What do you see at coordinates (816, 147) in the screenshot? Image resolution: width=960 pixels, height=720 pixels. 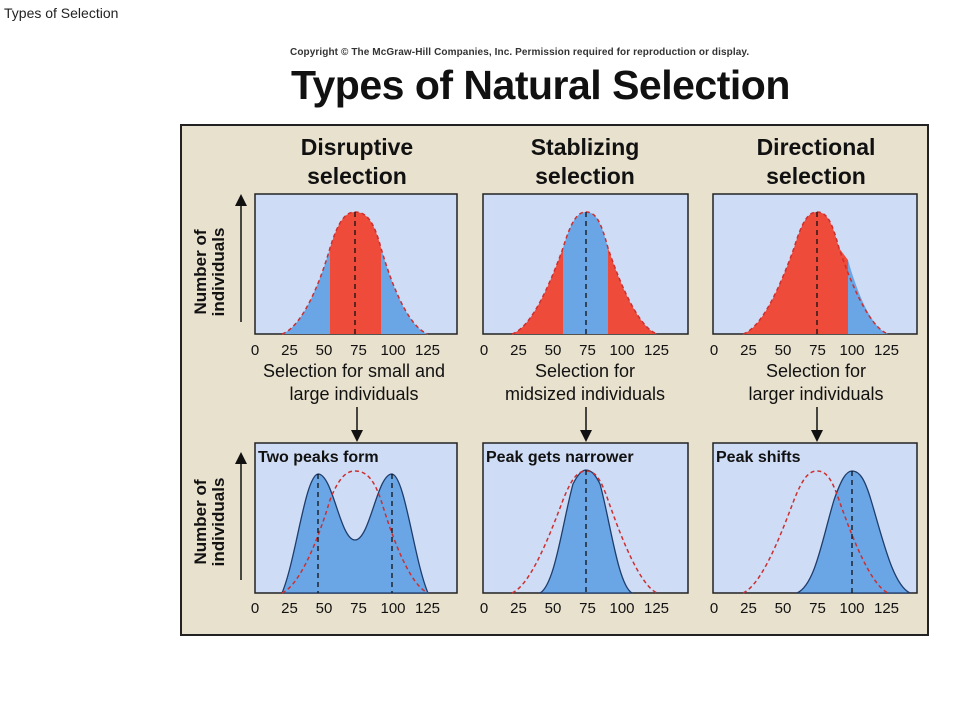 I see `heading-line1: Directional` at bounding box center [816, 147].